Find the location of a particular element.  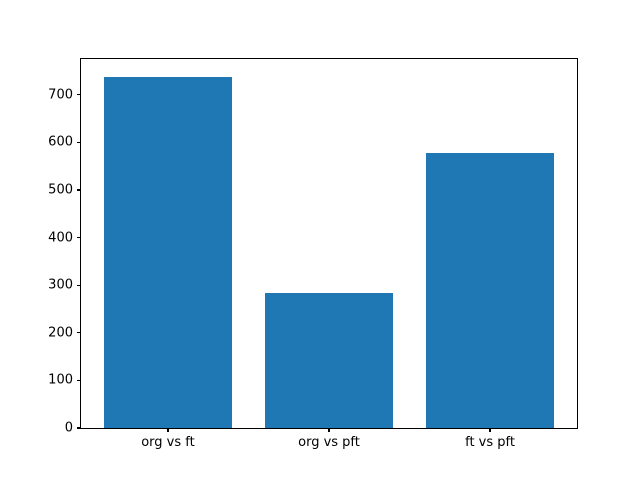

y-axis-tick-label: 200 is located at coordinates (60, 333).